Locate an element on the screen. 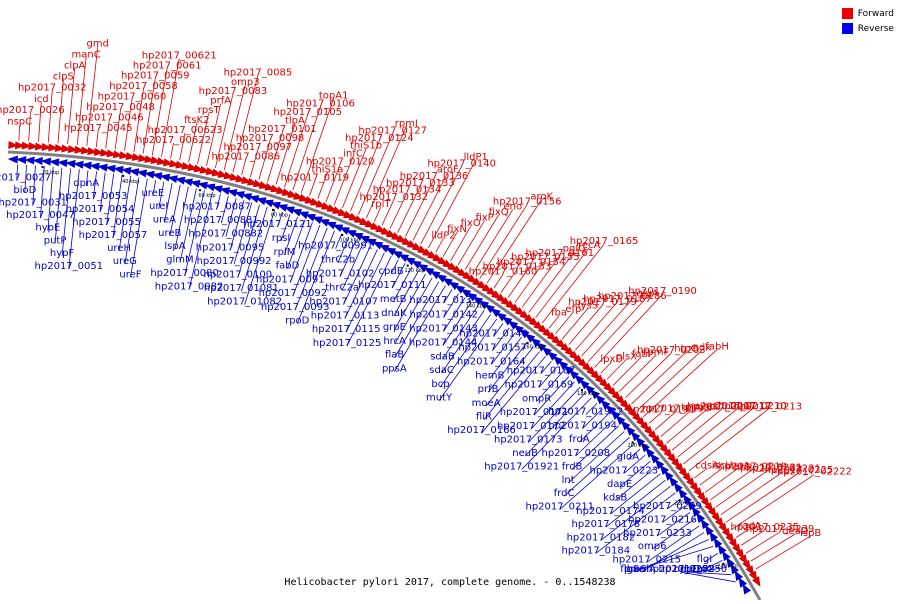 The width and height of the screenshot is (900, 604). forward-gene-label: plsX is located at coordinates (626, 356).